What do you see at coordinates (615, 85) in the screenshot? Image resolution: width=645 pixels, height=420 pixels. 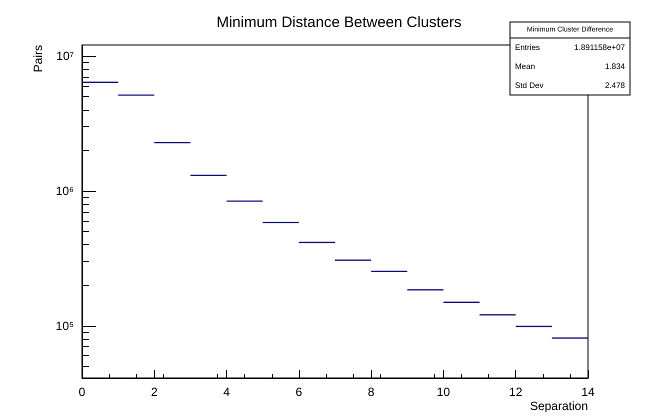 I see `text: 2.478` at bounding box center [615, 85].